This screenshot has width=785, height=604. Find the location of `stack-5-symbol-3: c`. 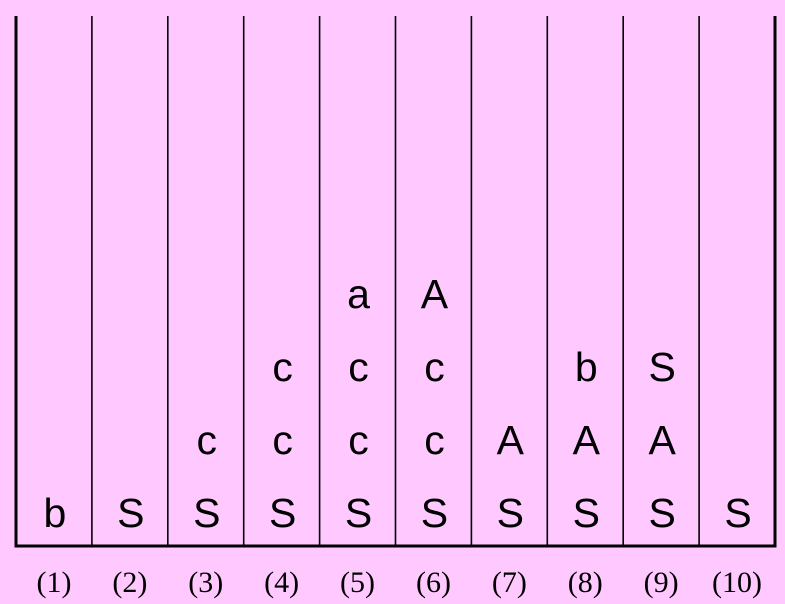

stack-5-symbol-3: c is located at coordinates (358, 367).